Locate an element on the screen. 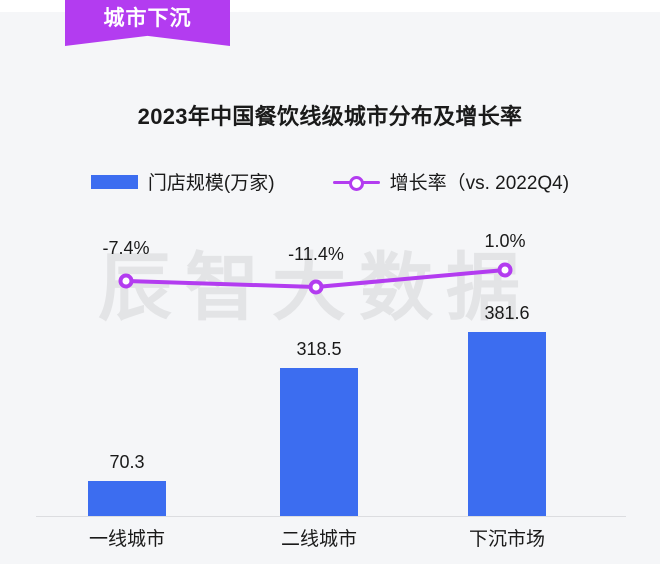 This screenshot has height=578, width=660. category-label-2: 二线城市 is located at coordinates (318, 539).